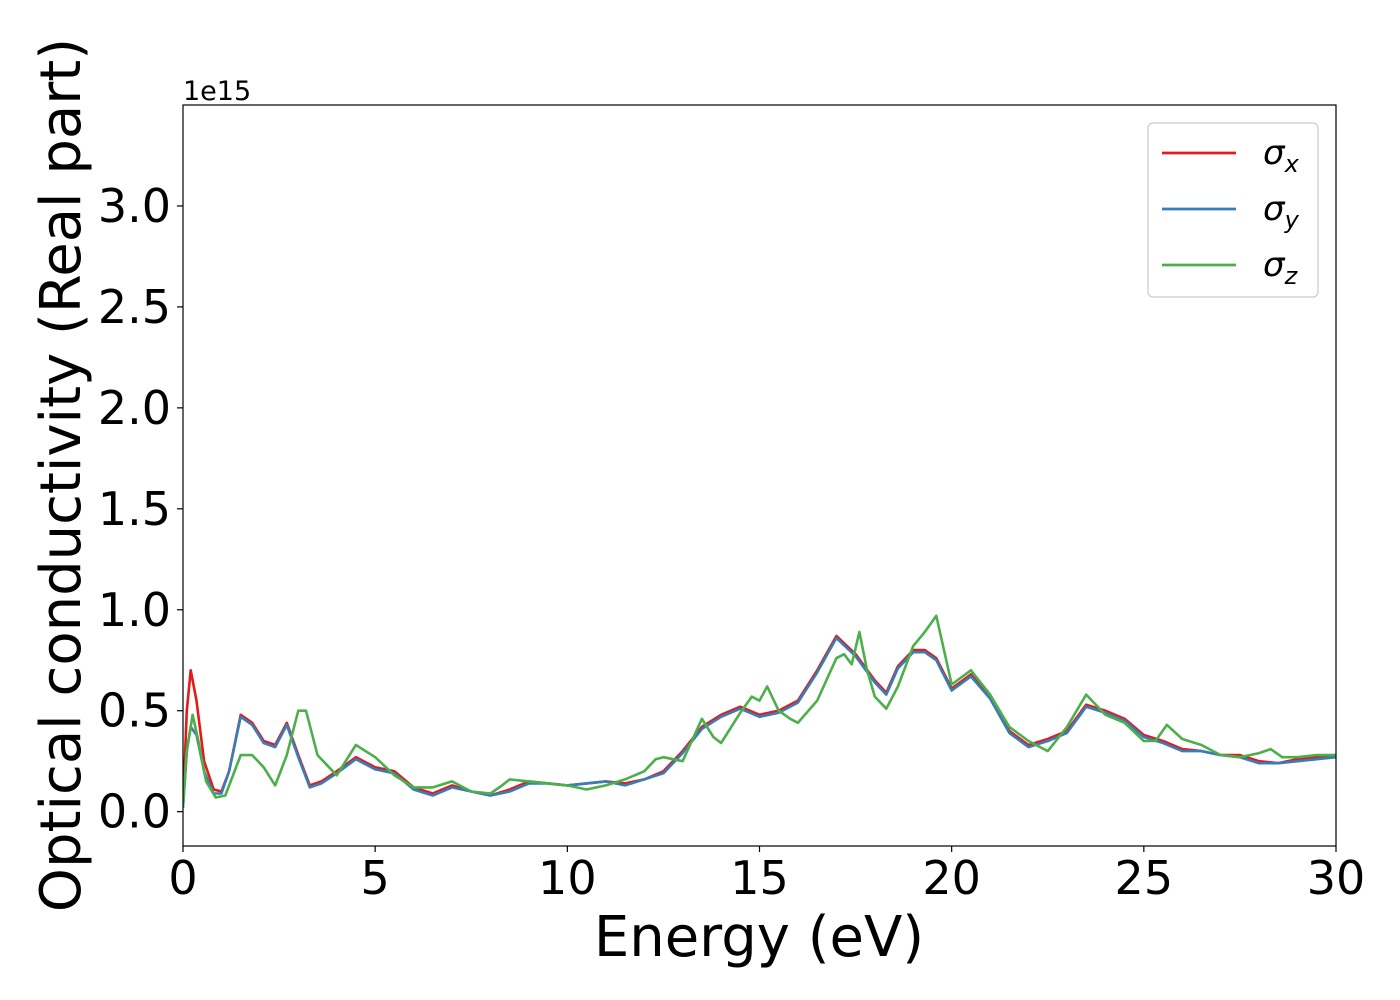  What do you see at coordinates (1281, 267) in the screenshot?
I see `legend-label-z: σz` at bounding box center [1281, 267].